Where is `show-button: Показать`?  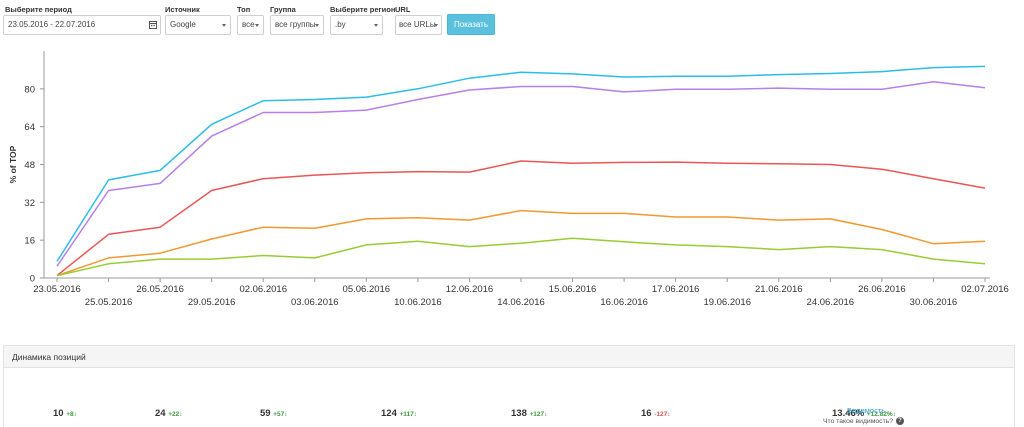
show-button: Показать is located at coordinates (471, 24).